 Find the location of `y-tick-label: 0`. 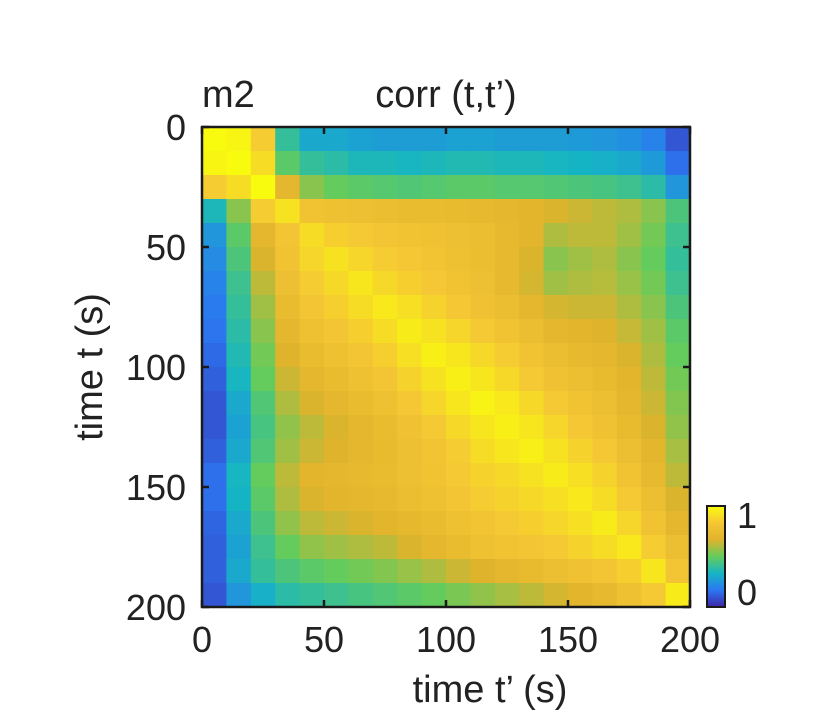

y-tick-label: 0 is located at coordinates (176, 127).